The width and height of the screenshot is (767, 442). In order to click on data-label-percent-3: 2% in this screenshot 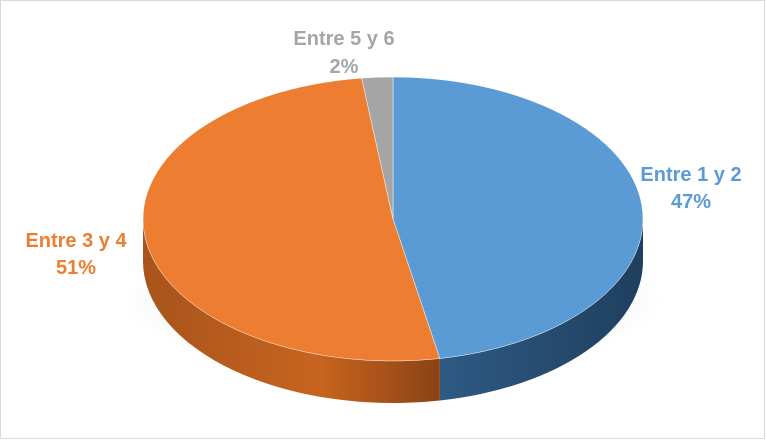, I will do `click(344, 67)`.